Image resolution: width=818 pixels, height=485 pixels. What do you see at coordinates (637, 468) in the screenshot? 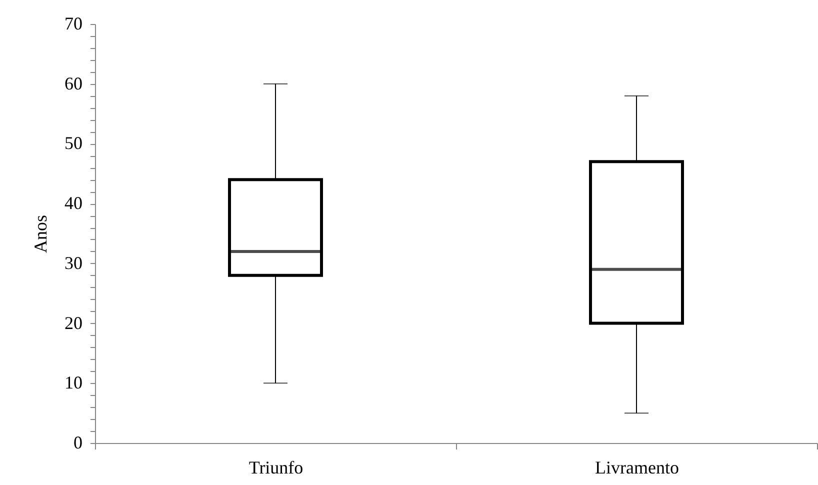
I see `x-tick-label: Livramento` at bounding box center [637, 468].